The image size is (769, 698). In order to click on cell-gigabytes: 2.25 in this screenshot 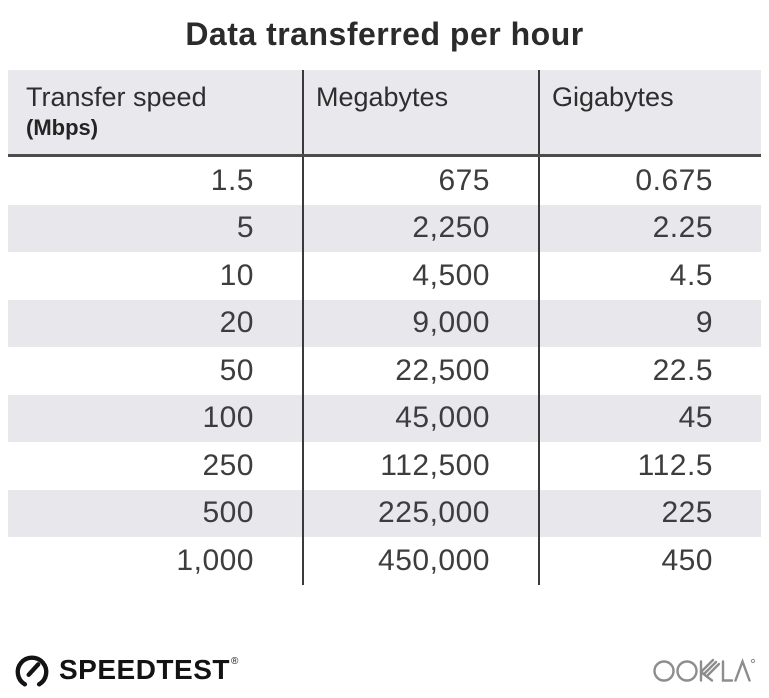, I will do `click(649, 228)`.